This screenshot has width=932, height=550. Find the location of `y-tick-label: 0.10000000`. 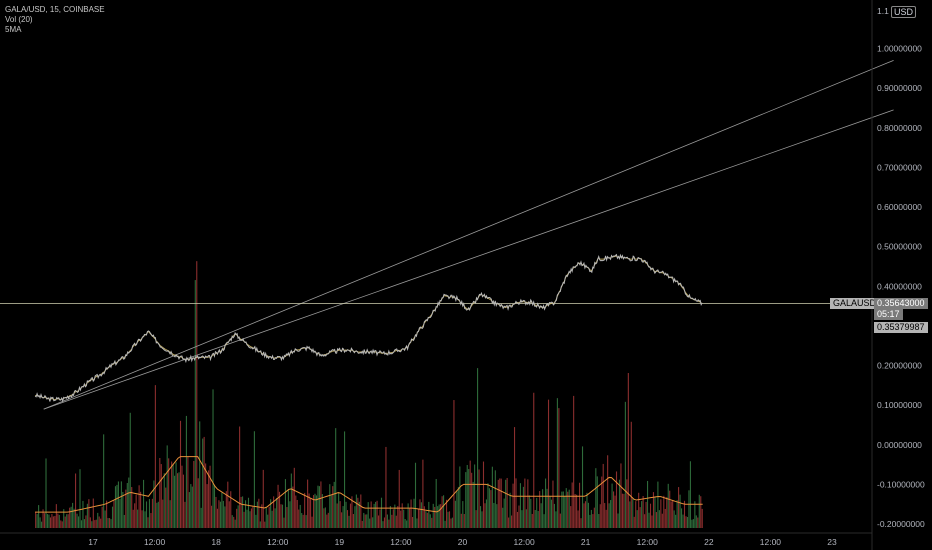

y-tick-label: 0.10000000 is located at coordinates (899, 405).